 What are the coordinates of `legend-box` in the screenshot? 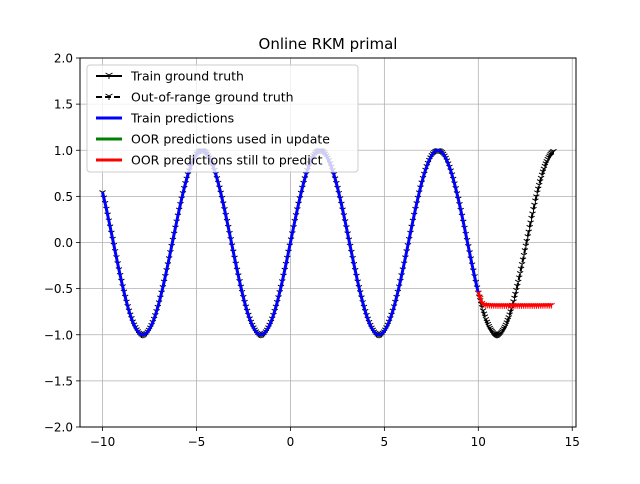 It's located at (222, 118).